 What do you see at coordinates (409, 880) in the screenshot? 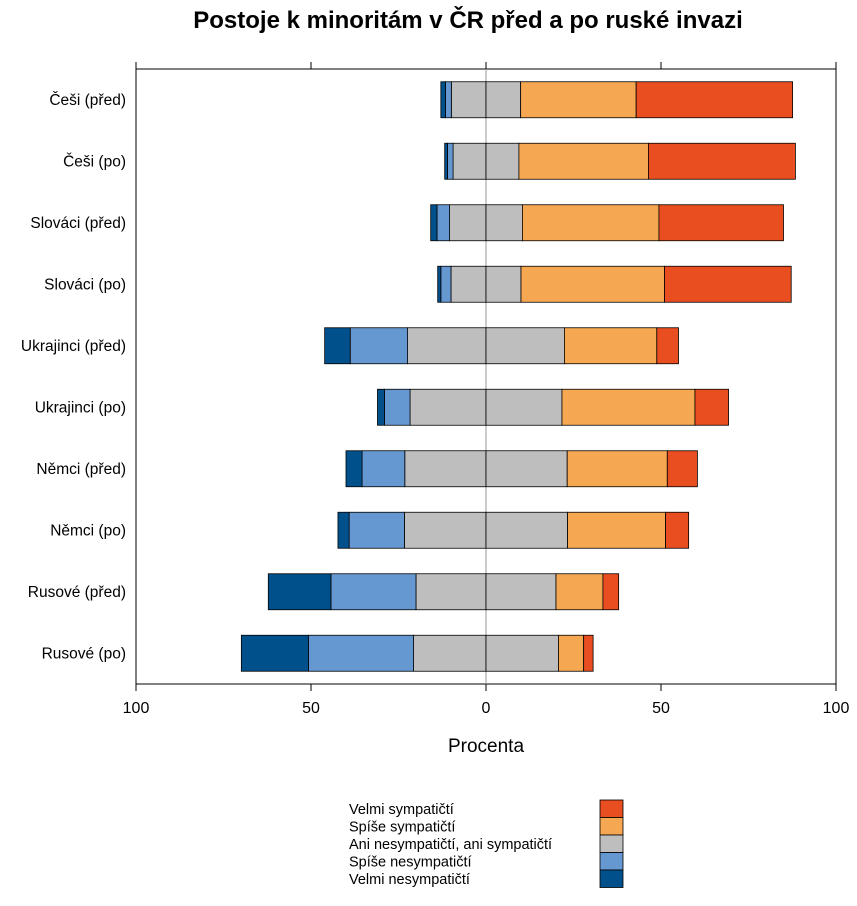
I see `legend-label: Velmi nesympatičtí` at bounding box center [409, 880].